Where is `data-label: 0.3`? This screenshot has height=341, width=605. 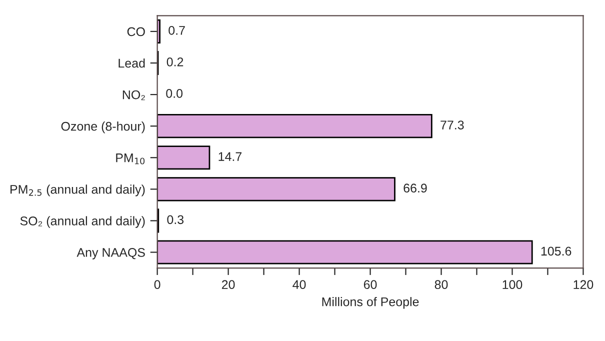 data-label: 0.3 is located at coordinates (175, 219).